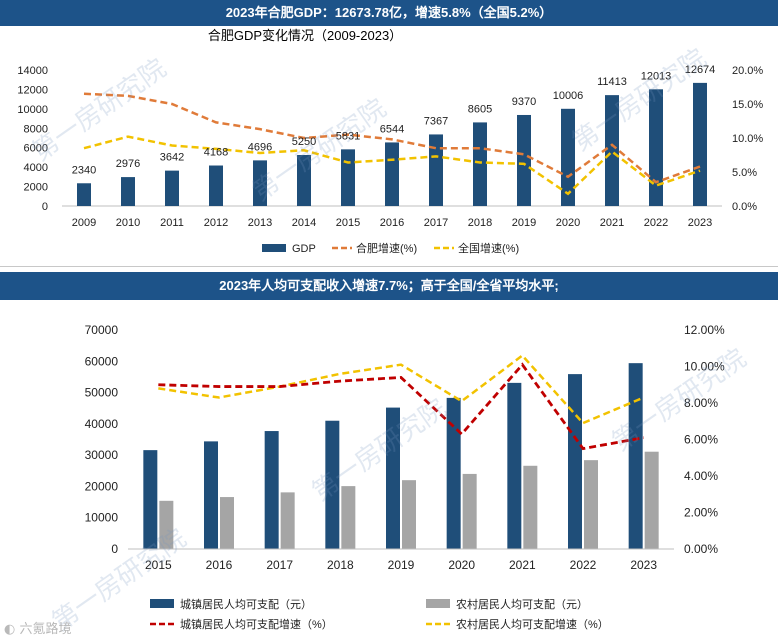 The height and width of the screenshot is (641, 778). I want to click on x-tick-label: 2011, so click(172, 223).